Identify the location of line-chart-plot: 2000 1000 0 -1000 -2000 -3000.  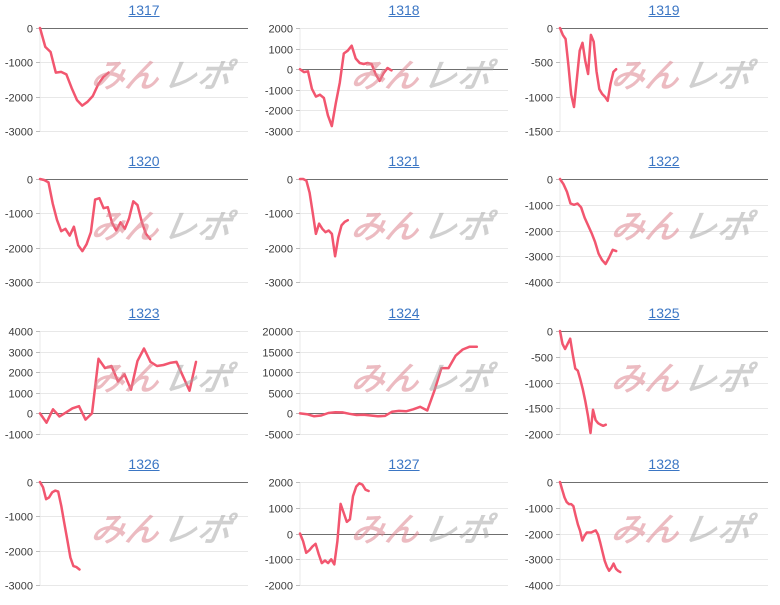
(386, 81).